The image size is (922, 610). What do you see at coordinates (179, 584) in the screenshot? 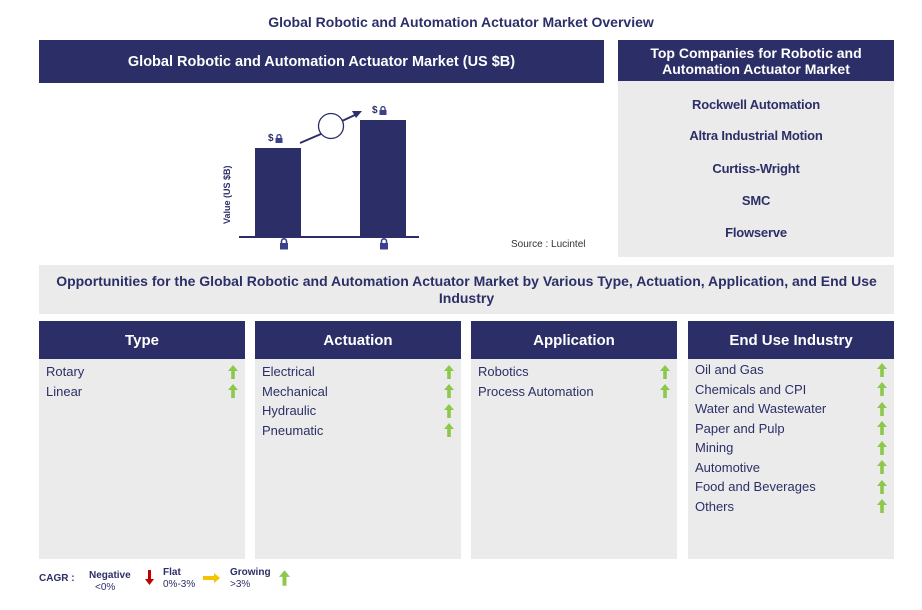
I see `legend-flat-range: 0%-3%` at bounding box center [179, 584].